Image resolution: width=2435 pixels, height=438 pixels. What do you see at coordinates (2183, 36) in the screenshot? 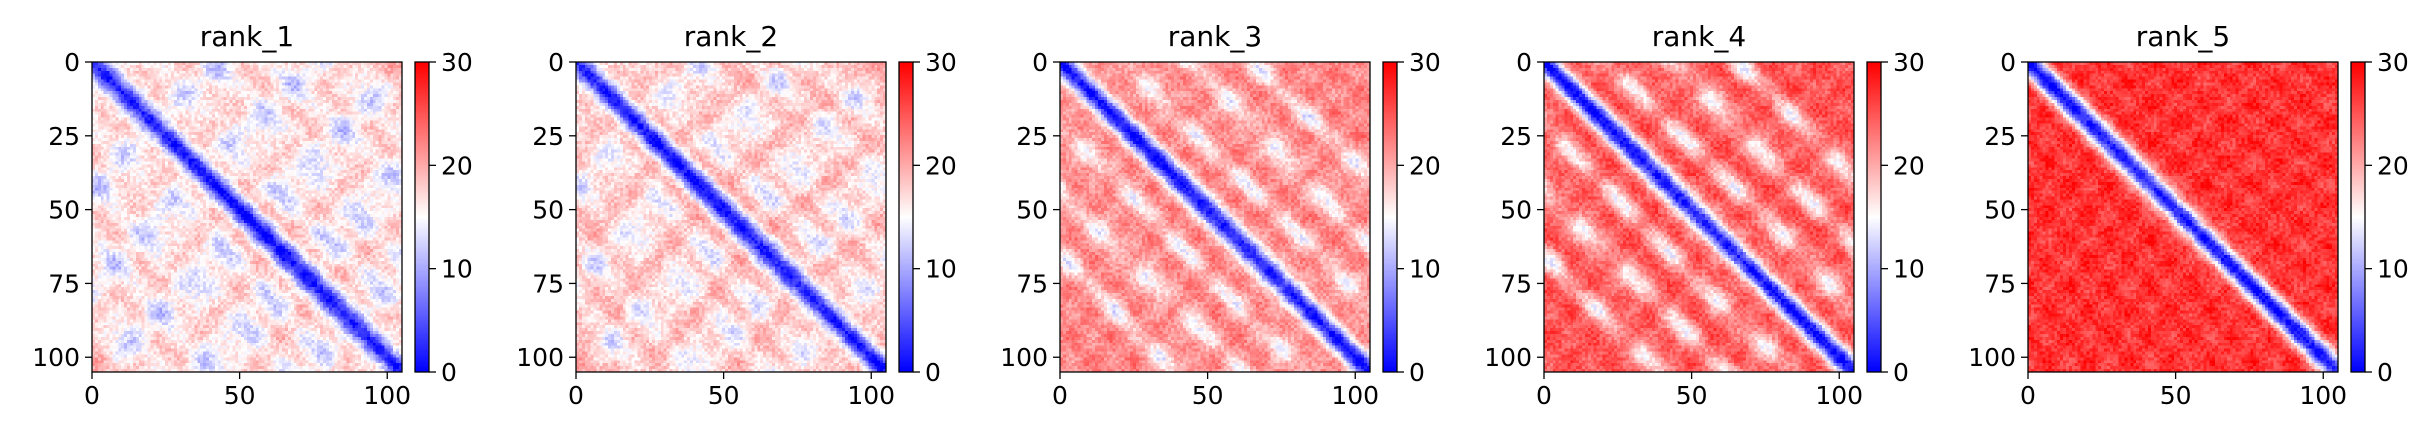
I see `panel-title: rank_5` at bounding box center [2183, 36].